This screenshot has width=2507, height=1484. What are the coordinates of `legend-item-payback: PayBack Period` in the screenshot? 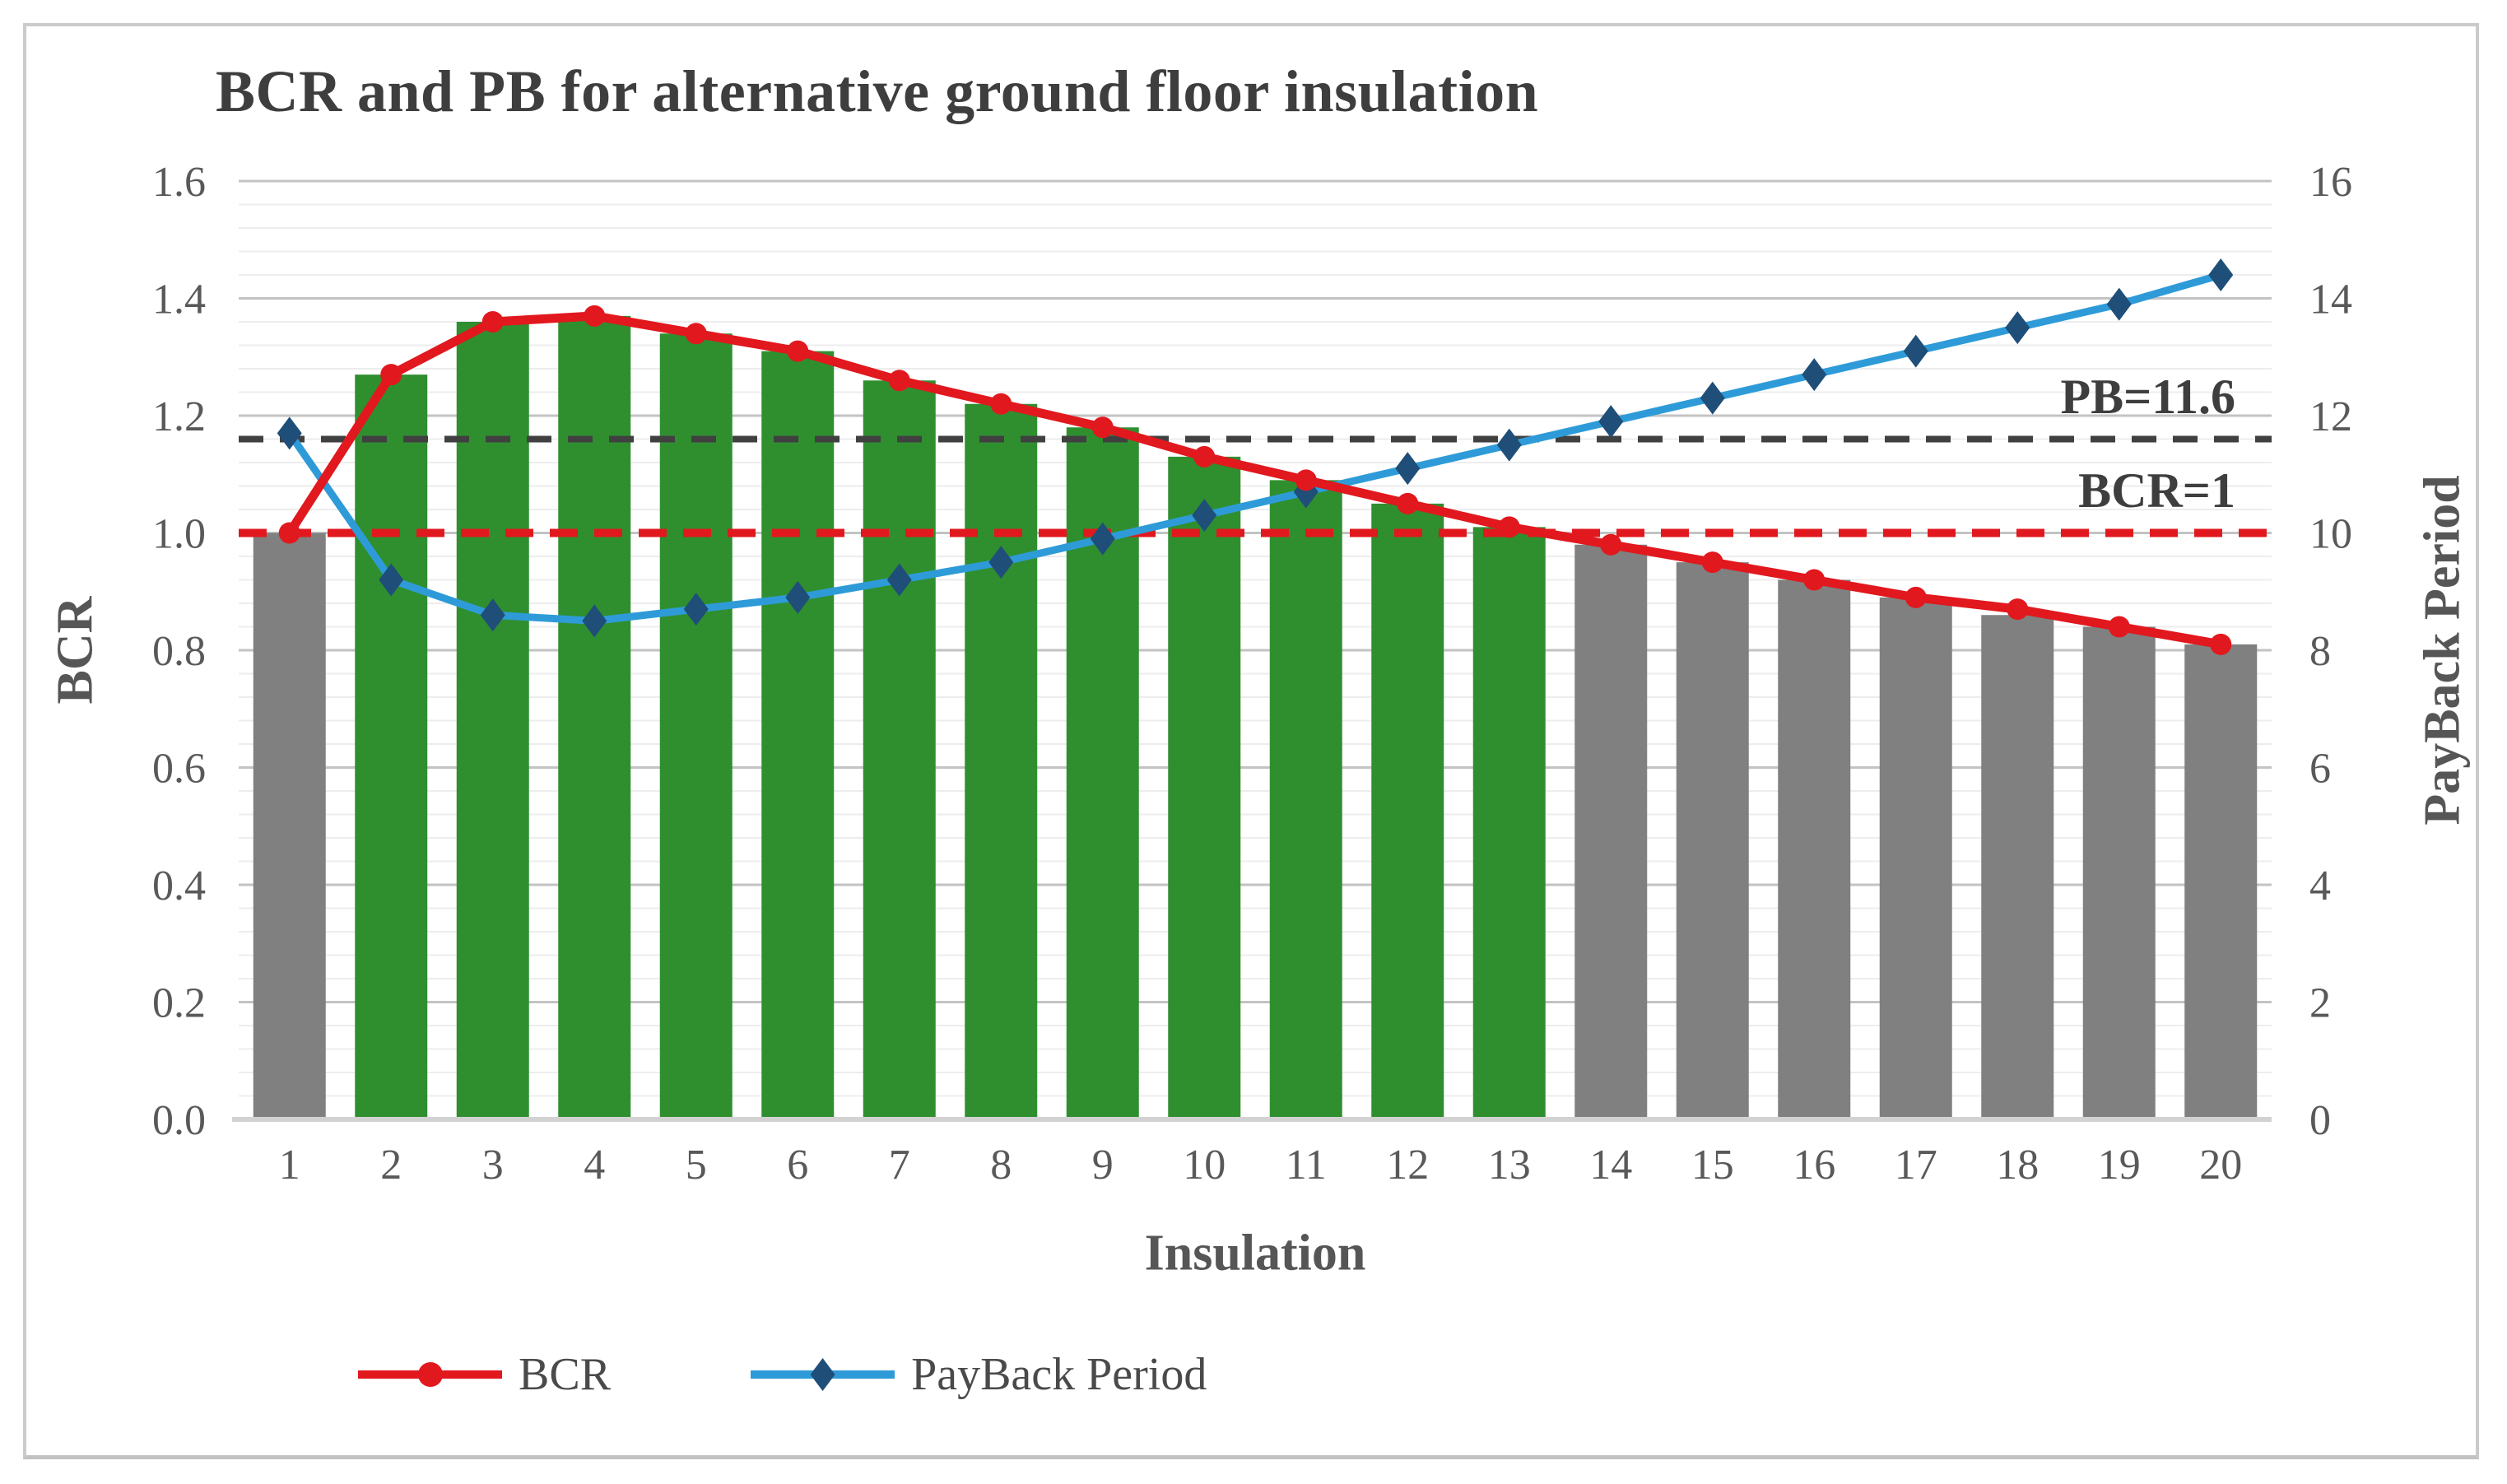 It's located at (979, 1374).